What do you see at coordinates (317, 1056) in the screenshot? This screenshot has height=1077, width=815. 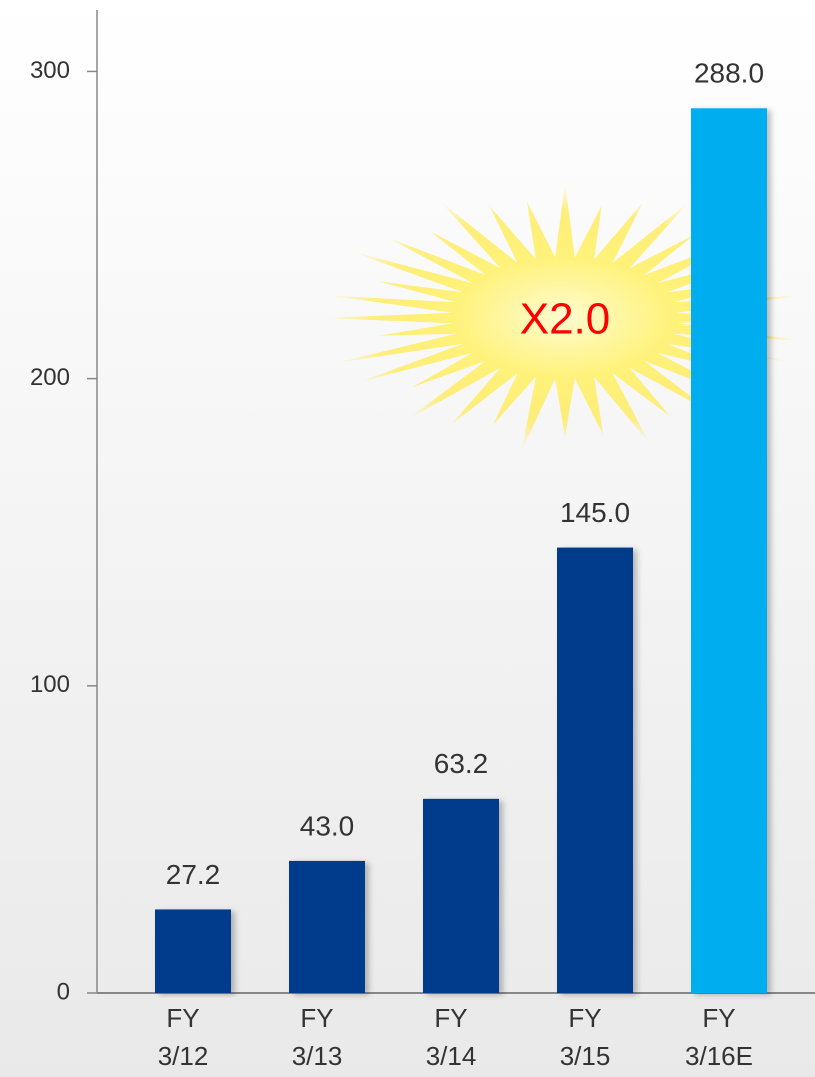 I see `x-tick-label: 3/13` at bounding box center [317, 1056].